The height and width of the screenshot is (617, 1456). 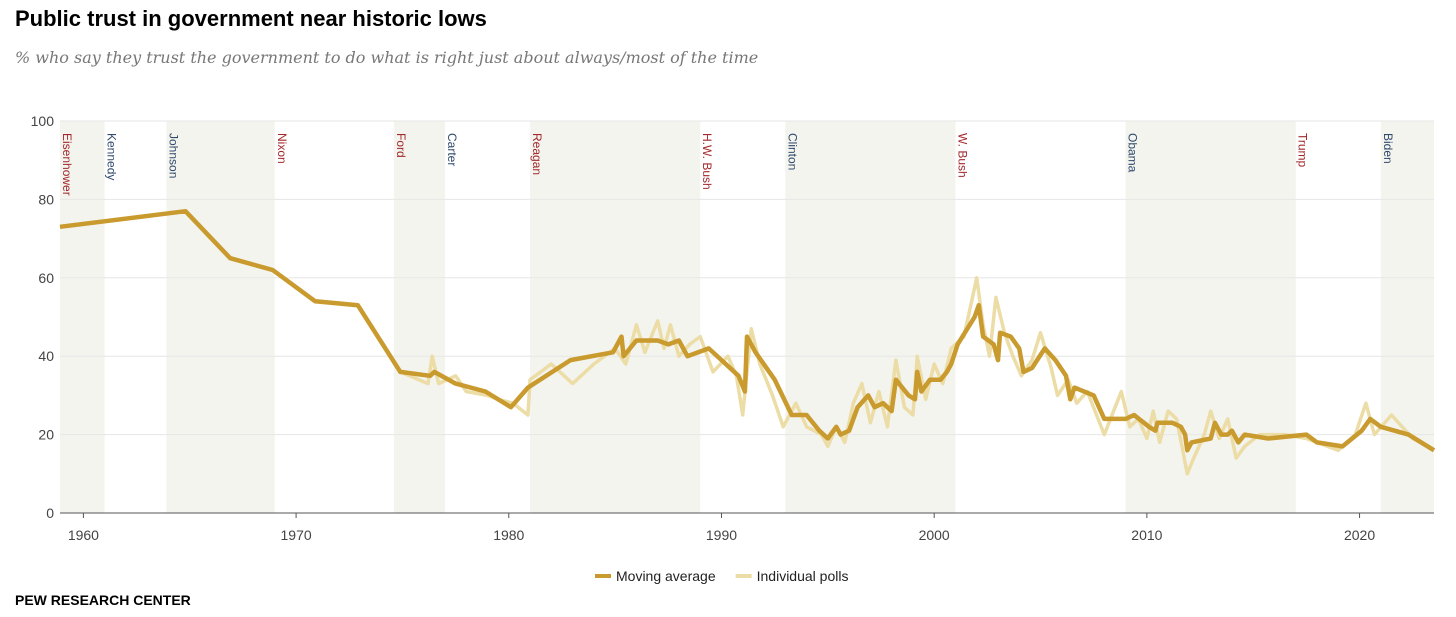 I want to click on legend-label: Moving average, so click(x=666, y=576).